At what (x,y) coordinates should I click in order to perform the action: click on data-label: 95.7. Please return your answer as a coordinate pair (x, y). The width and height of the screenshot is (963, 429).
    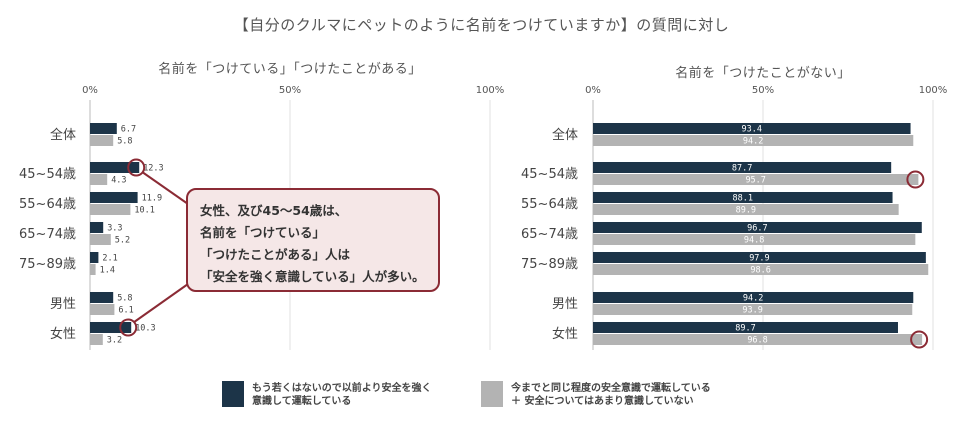
    Looking at the image, I should click on (755, 181).